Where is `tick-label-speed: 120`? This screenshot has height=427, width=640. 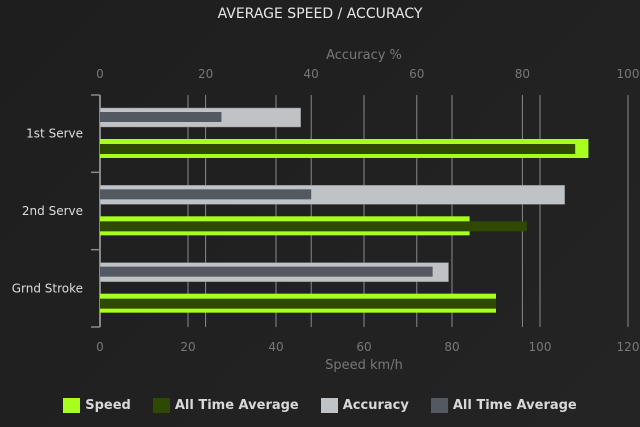
tick-label-speed: 120 is located at coordinates (628, 347).